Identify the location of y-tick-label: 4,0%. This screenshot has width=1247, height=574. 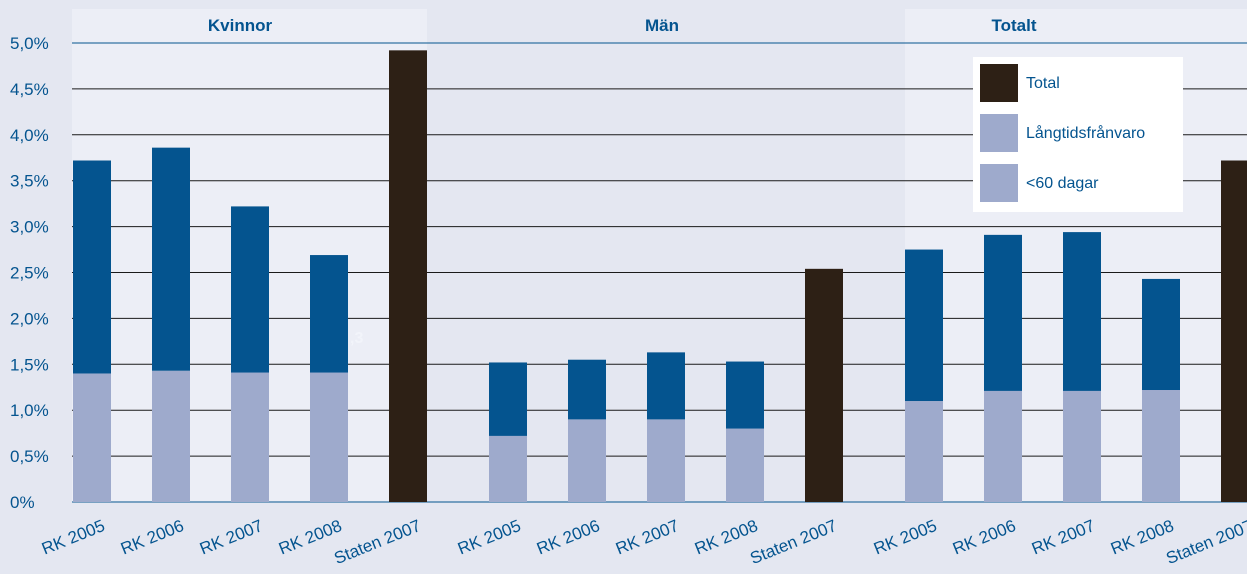
(29, 135).